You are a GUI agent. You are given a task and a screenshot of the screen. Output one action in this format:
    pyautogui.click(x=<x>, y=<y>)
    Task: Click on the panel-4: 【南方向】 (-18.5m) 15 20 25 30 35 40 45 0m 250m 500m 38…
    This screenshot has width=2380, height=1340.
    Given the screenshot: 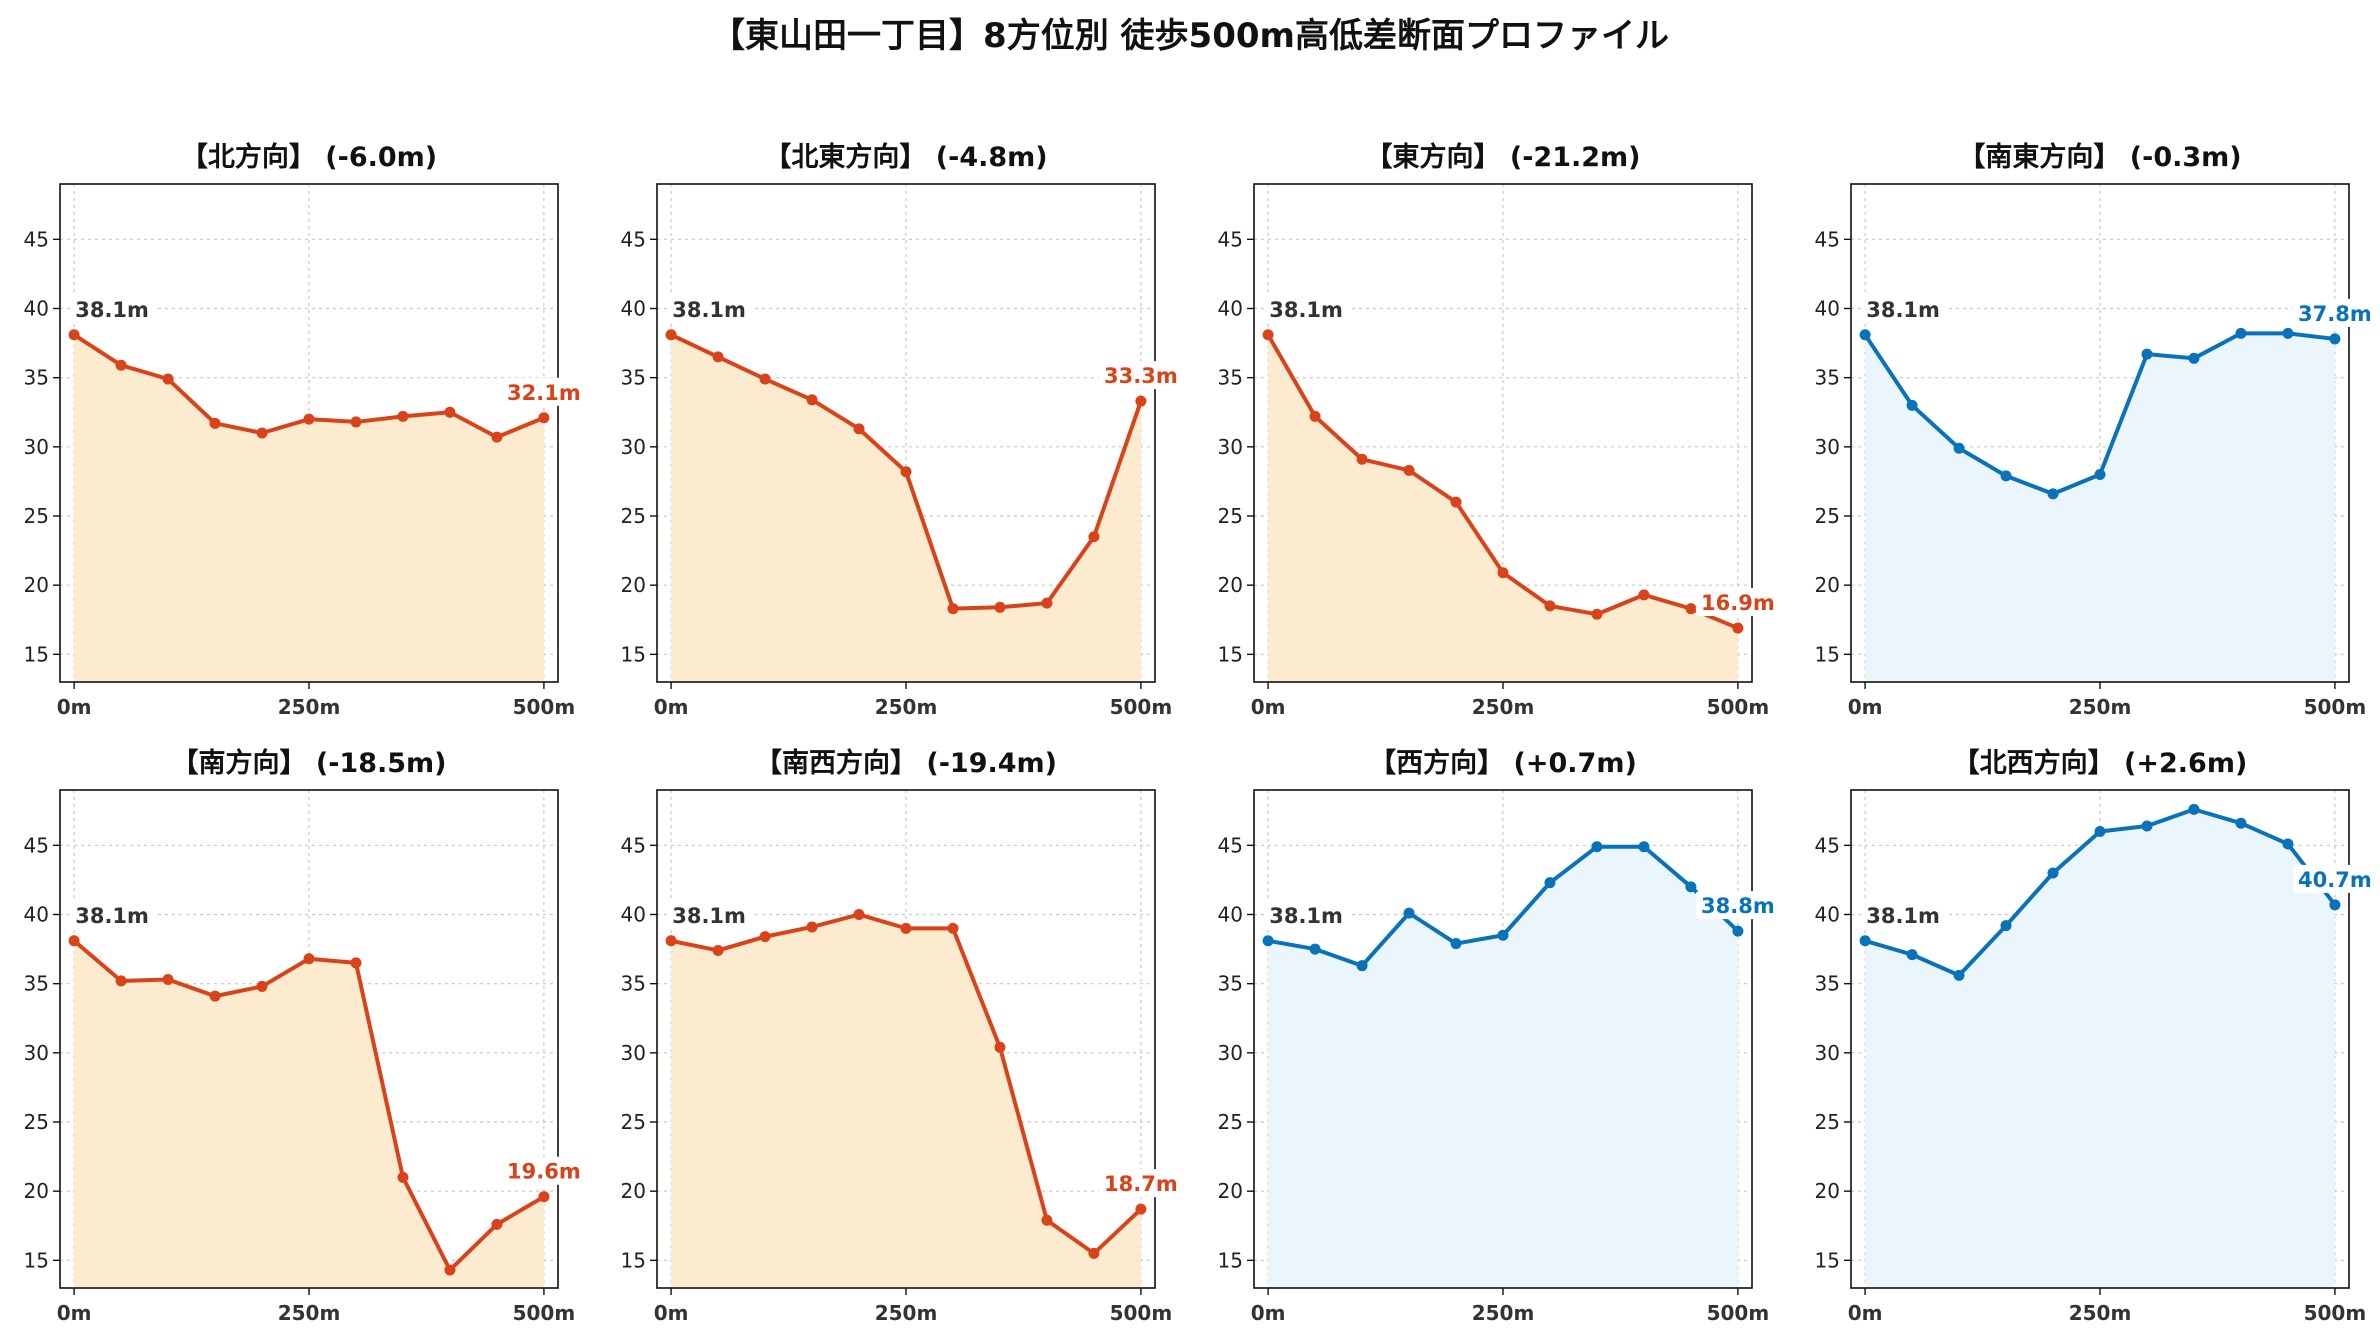 What is the action you would take?
    pyautogui.click(x=305, y=1036)
    